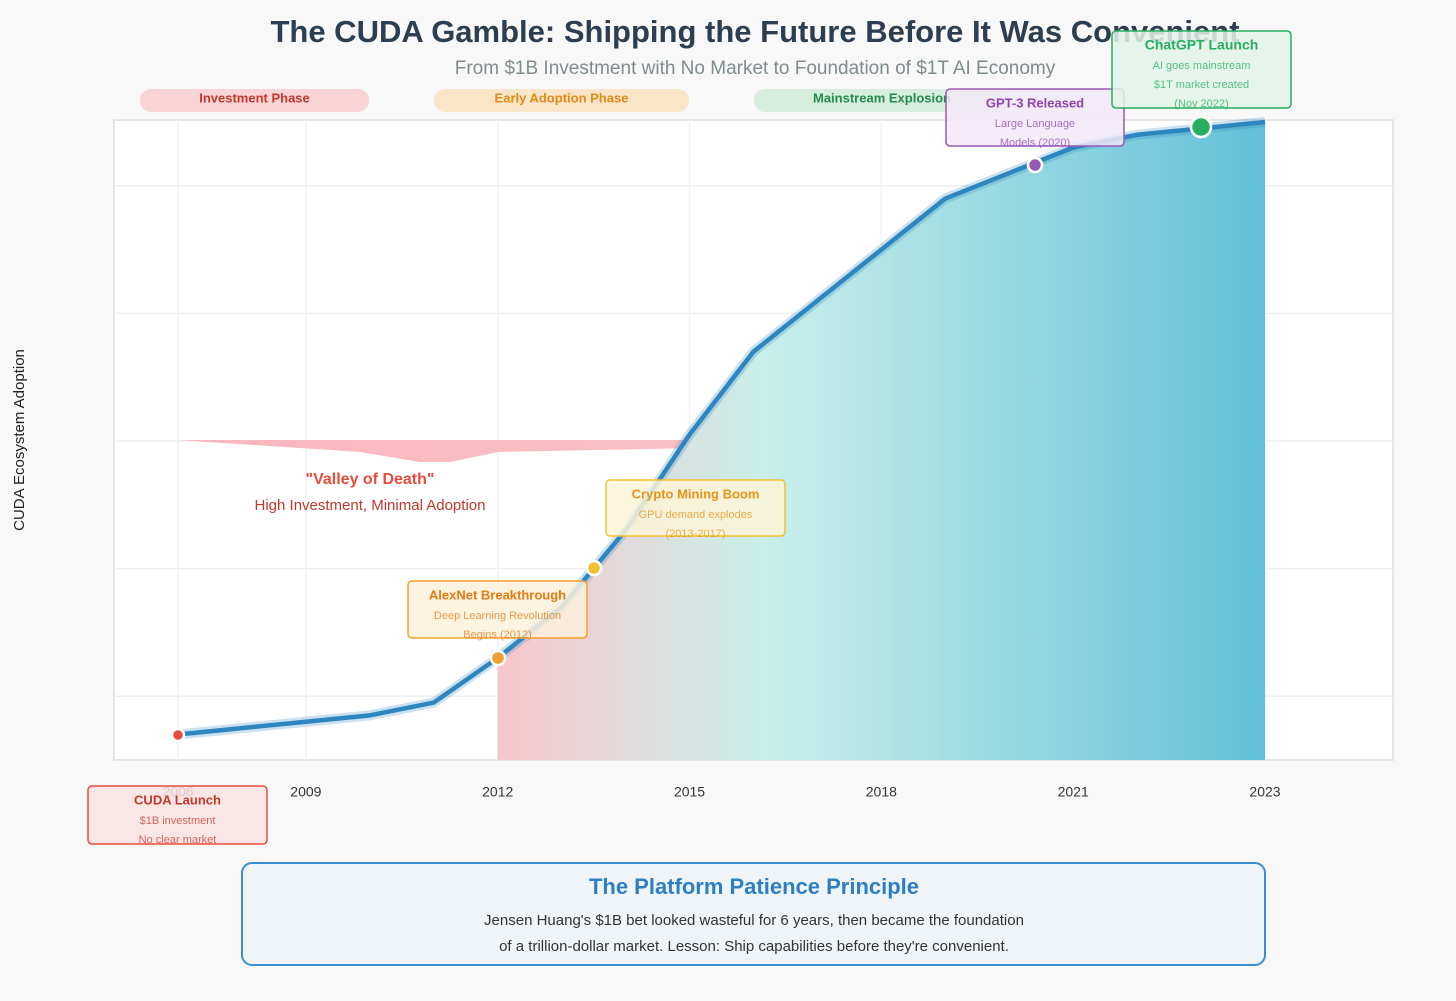 Image resolution: width=1456 pixels, height=1001 pixels. Describe the element at coordinates (370, 479) in the screenshot. I see `valley-title: "Valley of Death"` at that location.